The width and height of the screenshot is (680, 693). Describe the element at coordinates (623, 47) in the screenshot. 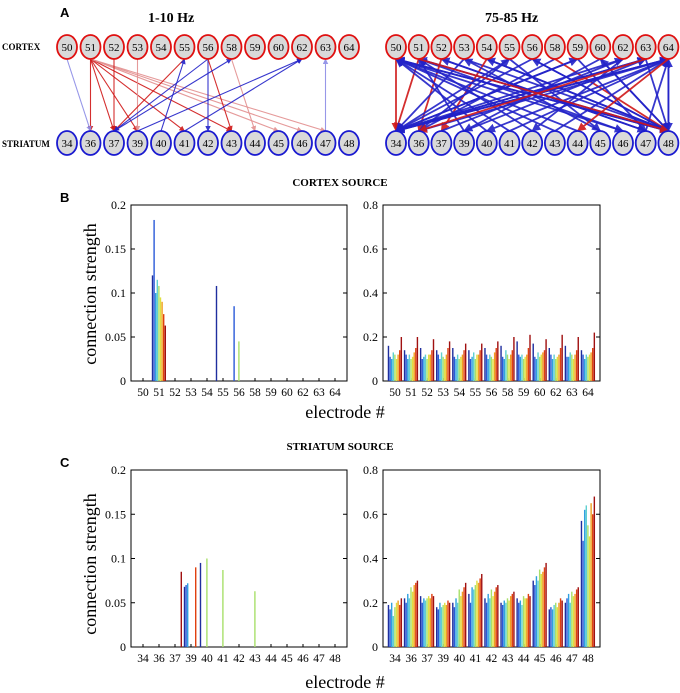

I see `cortex-node-62: 62` at that location.